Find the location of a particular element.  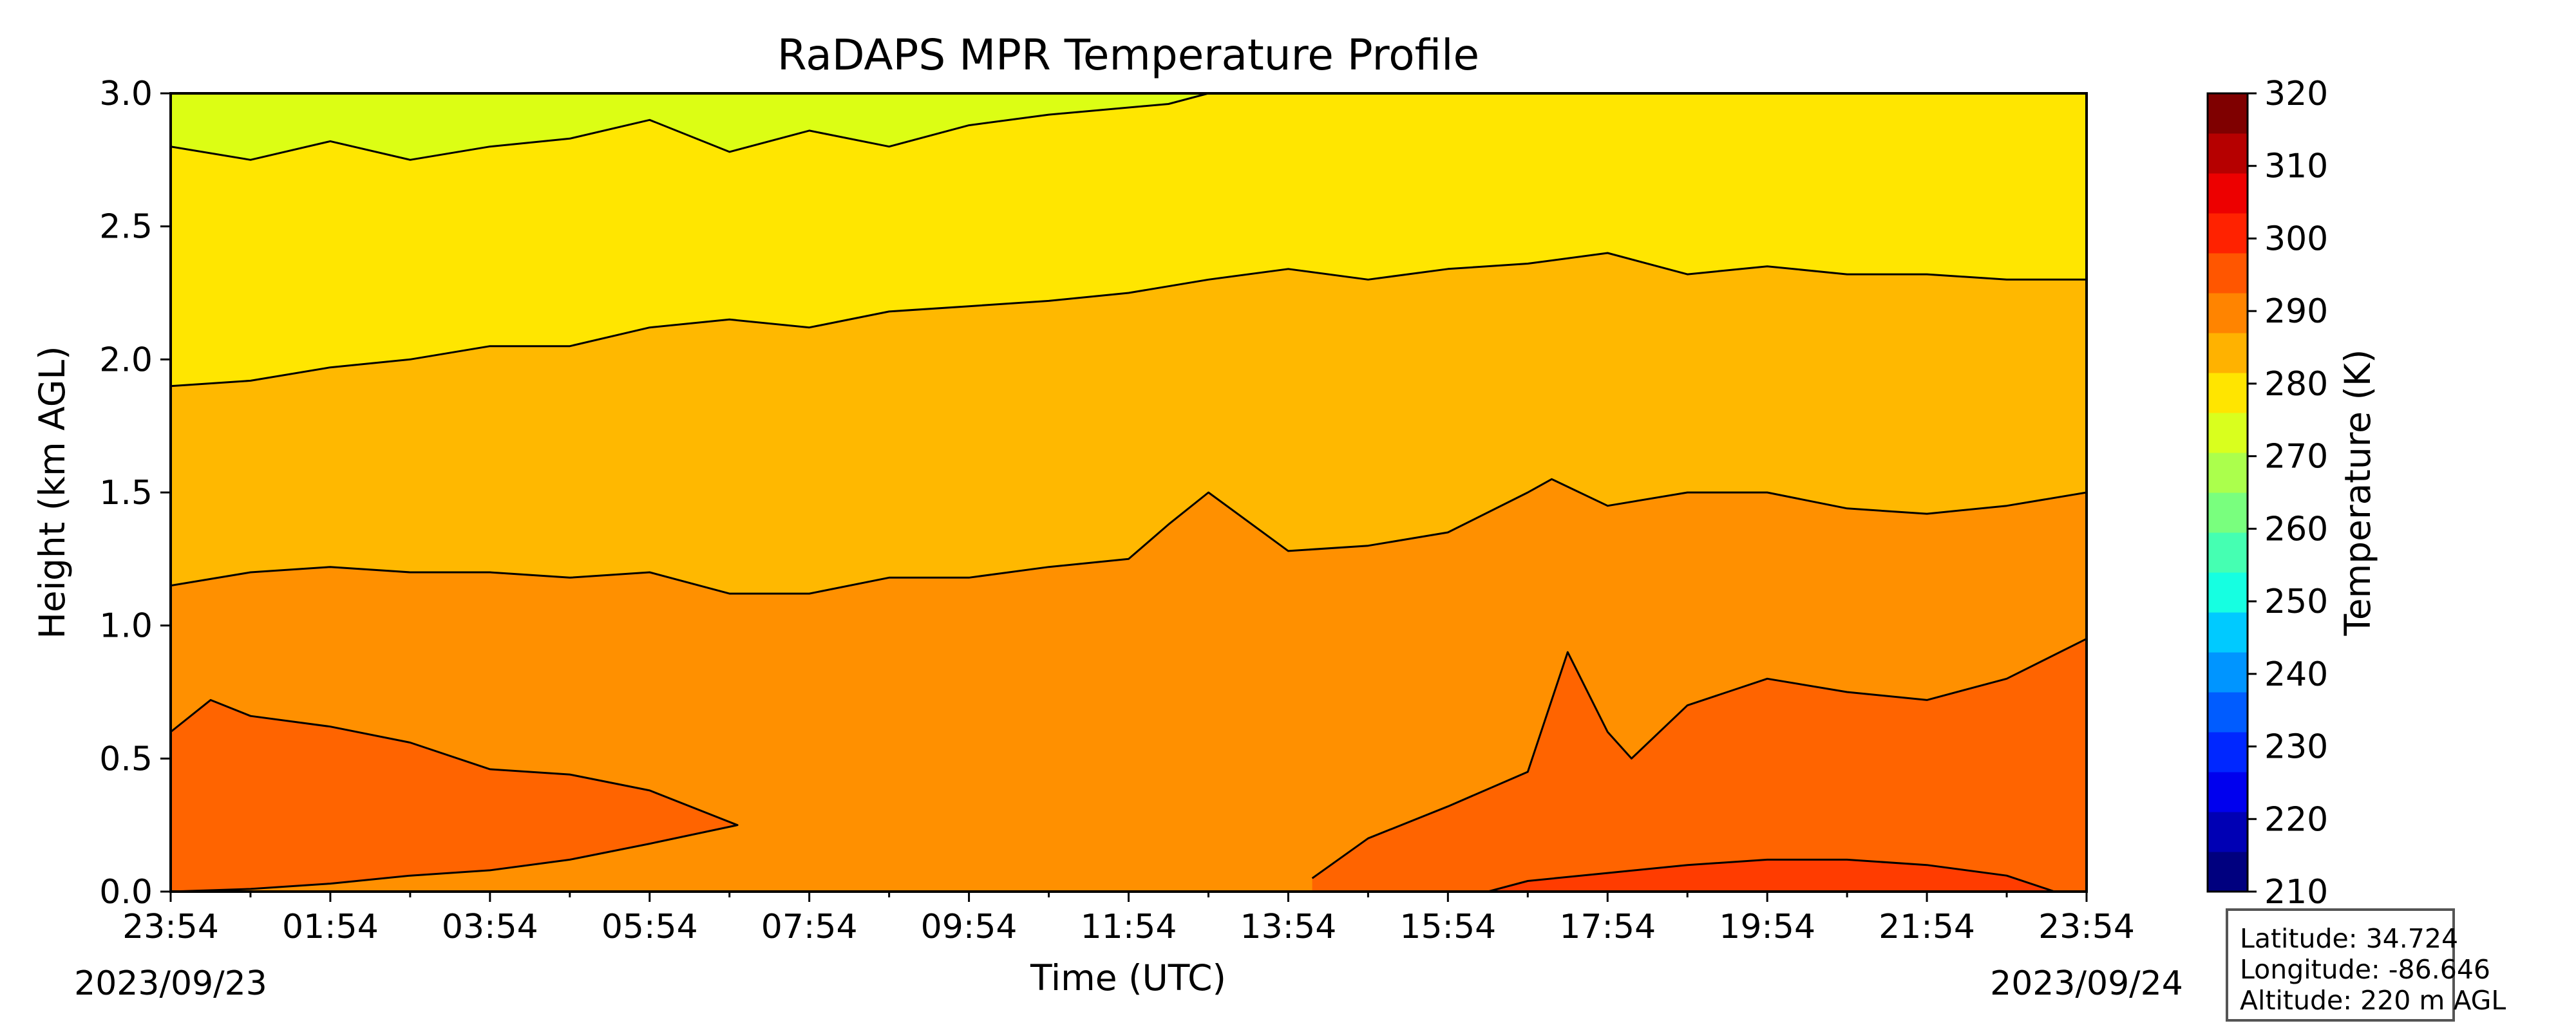

colorbar-tick-label: 250 is located at coordinates (2296, 602).